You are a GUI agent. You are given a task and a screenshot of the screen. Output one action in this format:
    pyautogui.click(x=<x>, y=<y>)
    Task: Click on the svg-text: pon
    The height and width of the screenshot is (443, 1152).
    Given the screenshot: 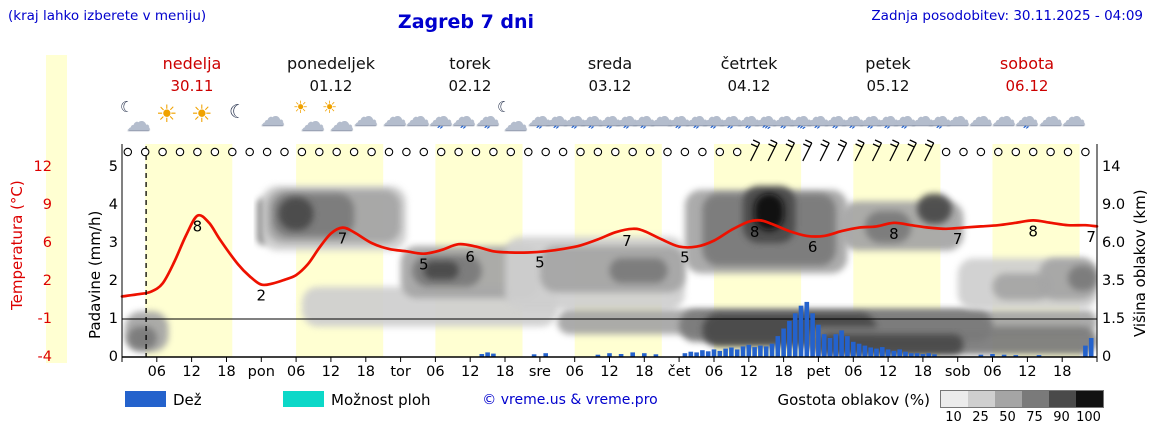 What is the action you would take?
    pyautogui.click(x=261, y=372)
    